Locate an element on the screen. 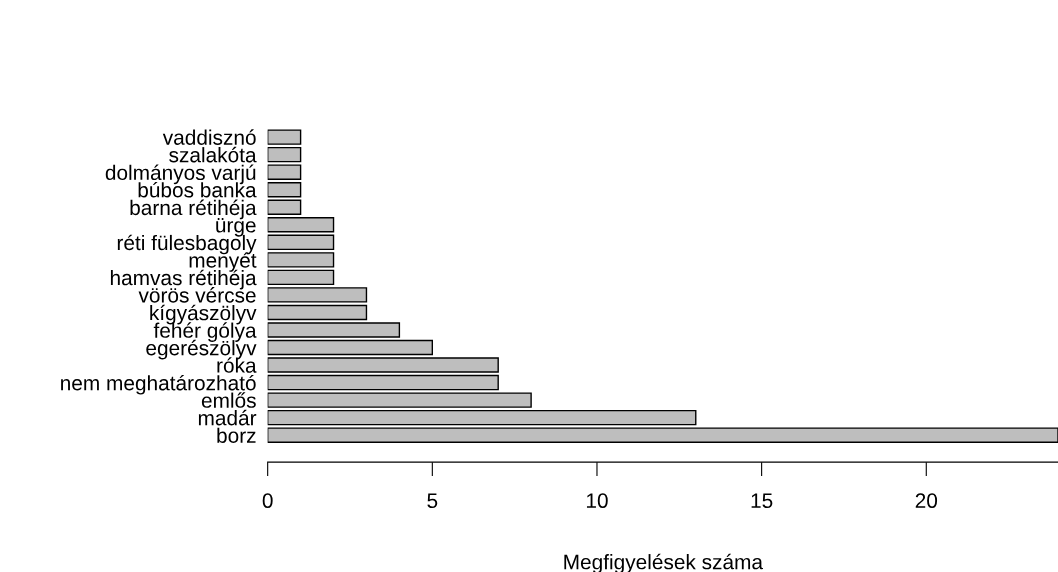 The height and width of the screenshot is (572, 1058). x-tick-label: 15 is located at coordinates (762, 501).